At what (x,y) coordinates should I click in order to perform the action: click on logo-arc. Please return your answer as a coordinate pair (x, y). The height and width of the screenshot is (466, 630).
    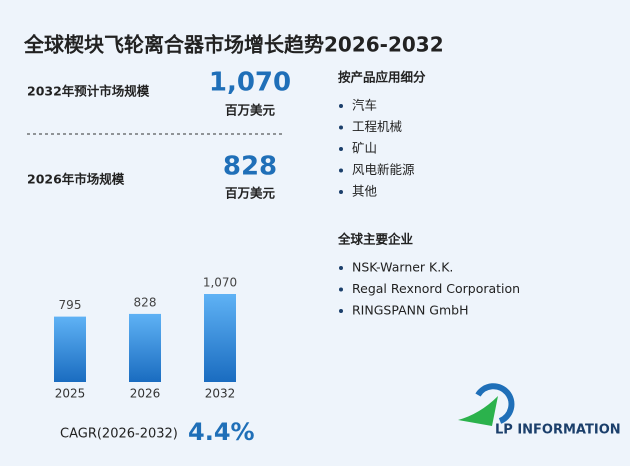
    Looking at the image, I should click on (495, 403).